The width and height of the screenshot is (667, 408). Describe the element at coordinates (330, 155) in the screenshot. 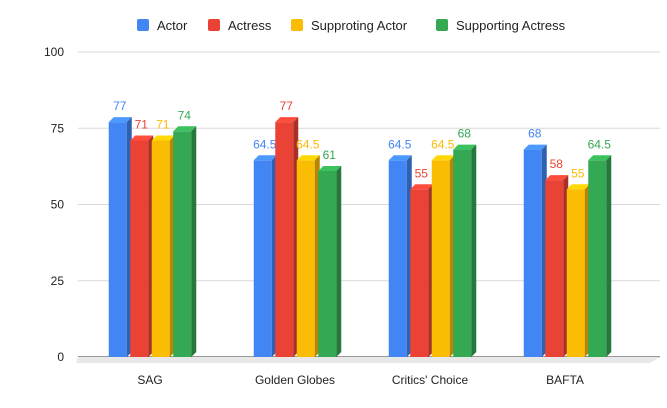

I see `data-label: 61` at that location.